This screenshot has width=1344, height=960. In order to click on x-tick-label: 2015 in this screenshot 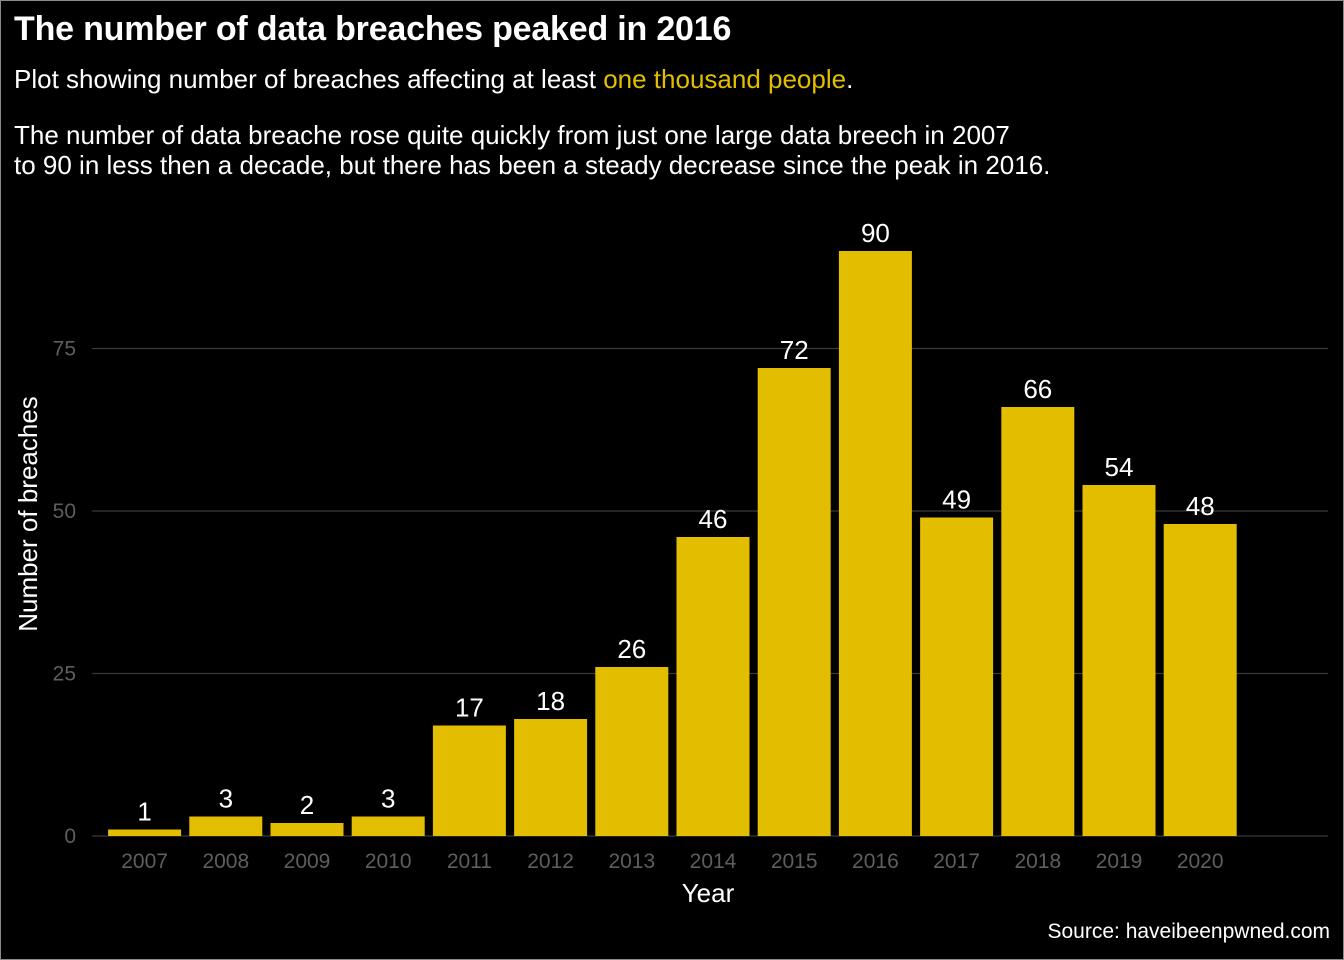, I will do `click(794, 861)`.